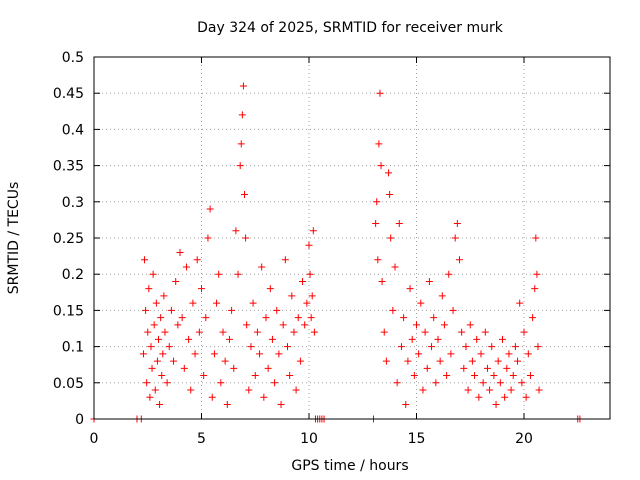 Image resolution: width=640 pixels, height=480 pixels. Describe the element at coordinates (73, 275) in the screenshot. I see `y-tick-label: 0.2` at that location.